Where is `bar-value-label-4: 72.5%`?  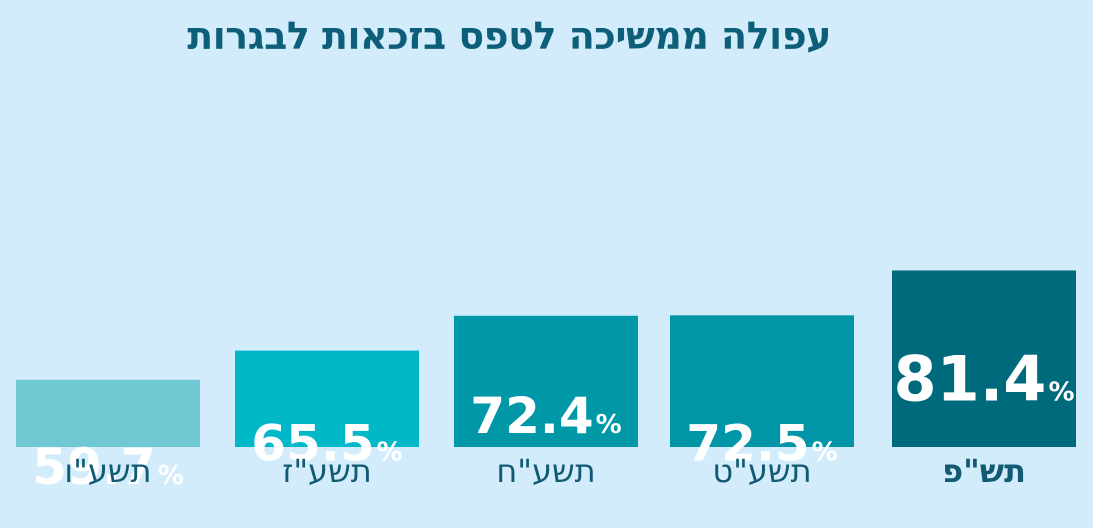
bar-value-label-4: 72.5% is located at coordinates (761, 443).